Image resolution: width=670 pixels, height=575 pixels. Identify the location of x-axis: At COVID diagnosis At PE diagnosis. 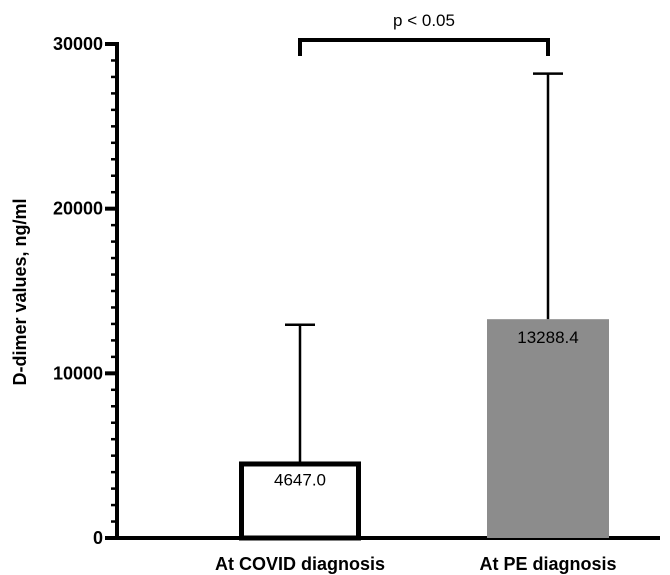
(387, 555).